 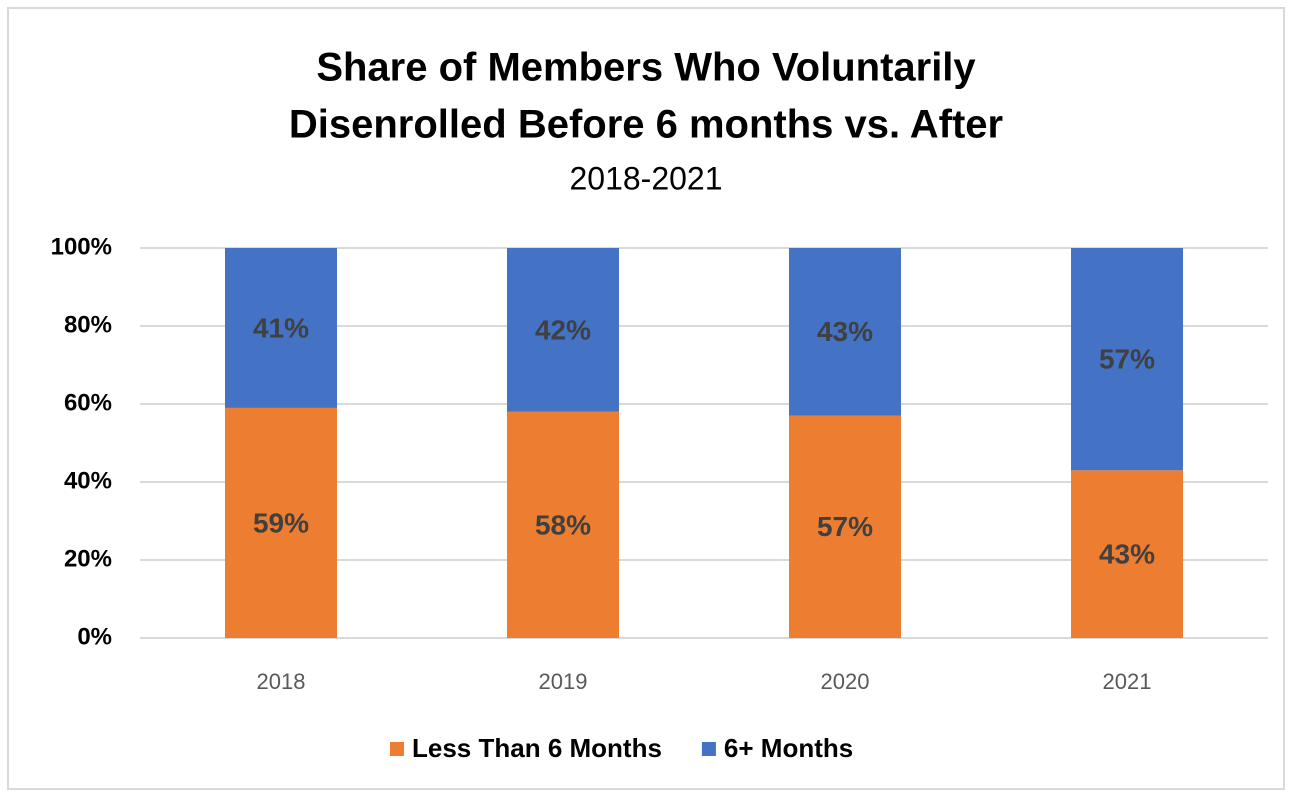 What do you see at coordinates (645, 178) in the screenshot?
I see `chart-subtitle: 2018-2021` at bounding box center [645, 178].